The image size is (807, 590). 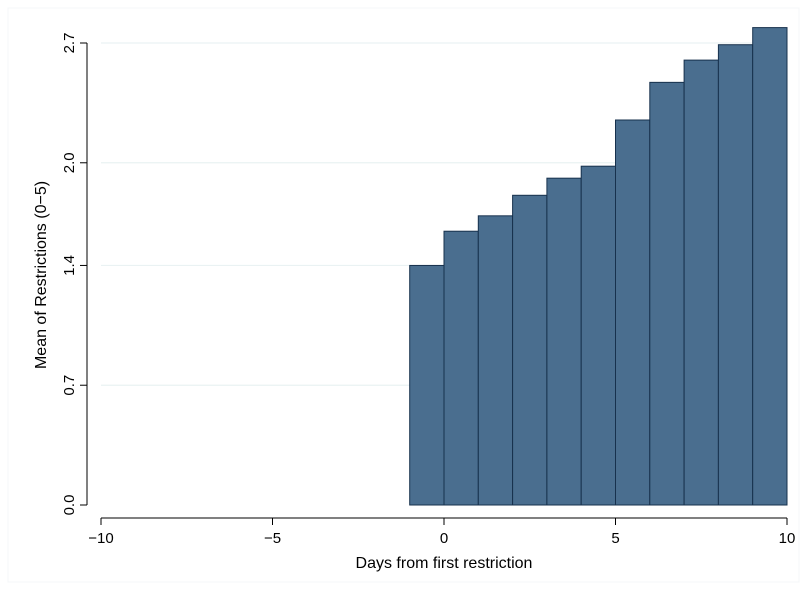 I want to click on y-tick-label-1: 0.7, so click(x=69, y=385).